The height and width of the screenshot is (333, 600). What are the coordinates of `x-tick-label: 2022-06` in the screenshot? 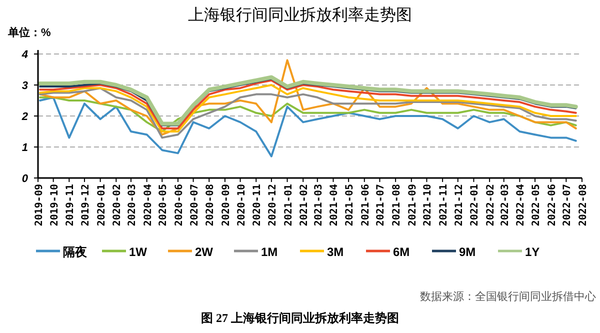 It's located at (552, 205).